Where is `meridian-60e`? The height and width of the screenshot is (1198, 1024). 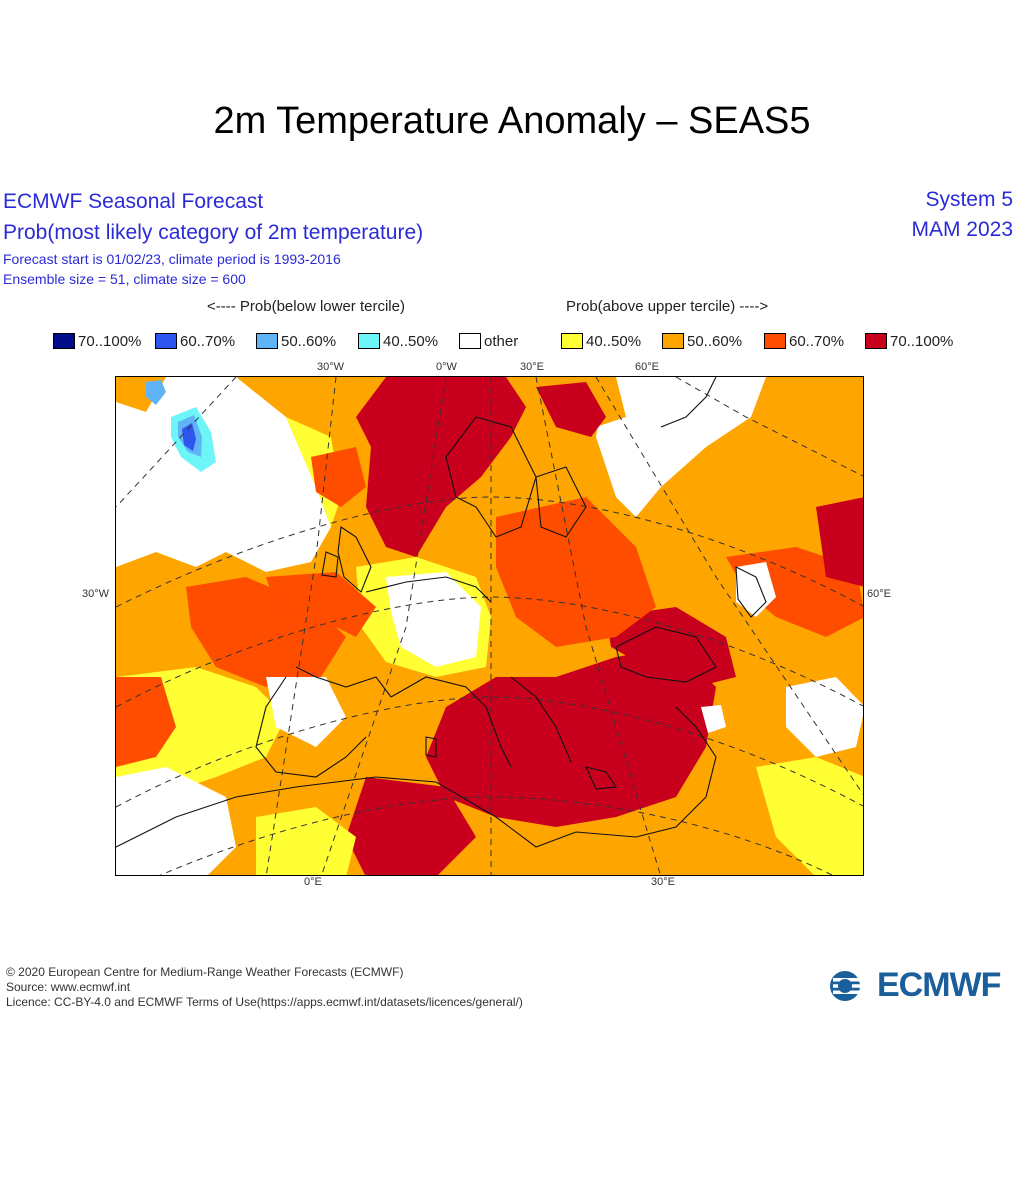 meridian-60e is located at coordinates (729, 586).